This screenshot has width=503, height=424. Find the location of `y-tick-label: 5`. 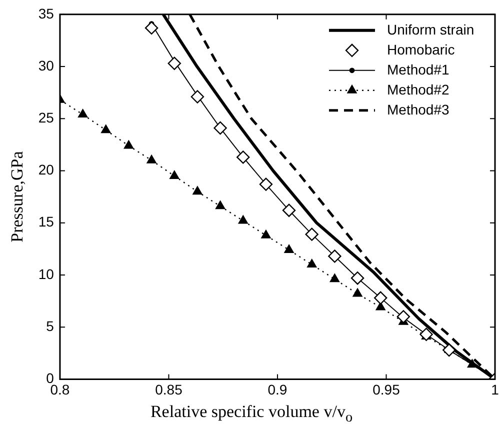

y-tick-label: 5 is located at coordinates (50, 326).